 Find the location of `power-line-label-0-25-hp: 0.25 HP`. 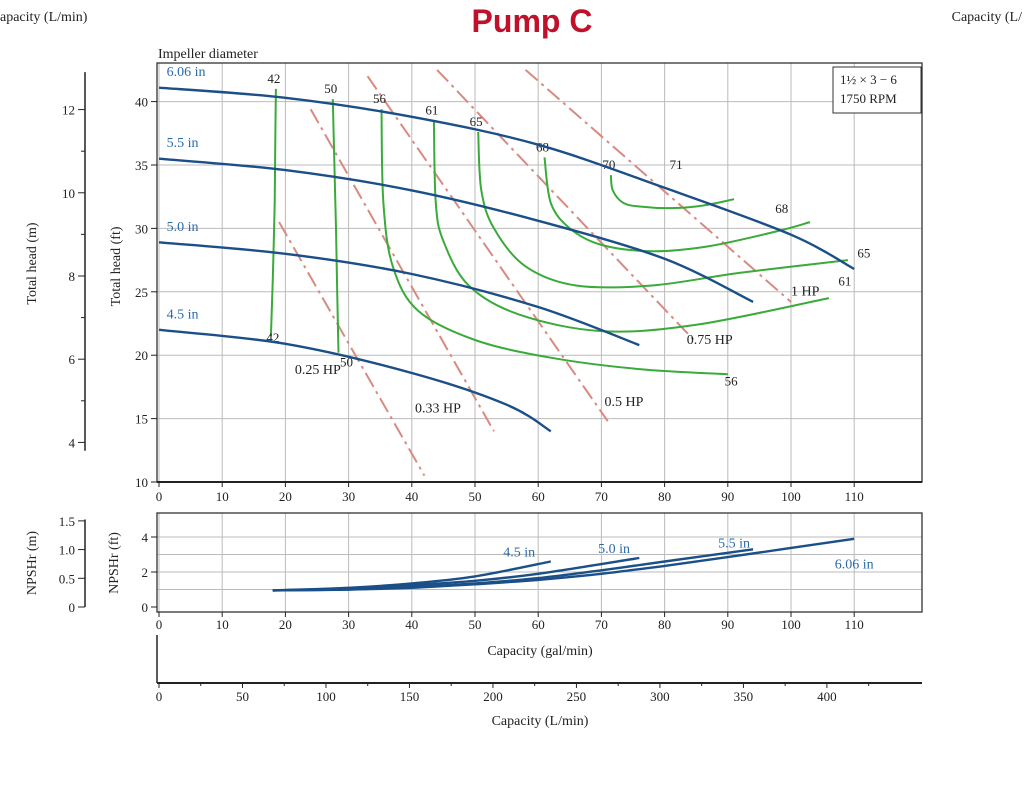

power-line-label-0-25-hp: 0.25 HP is located at coordinates (318, 370).